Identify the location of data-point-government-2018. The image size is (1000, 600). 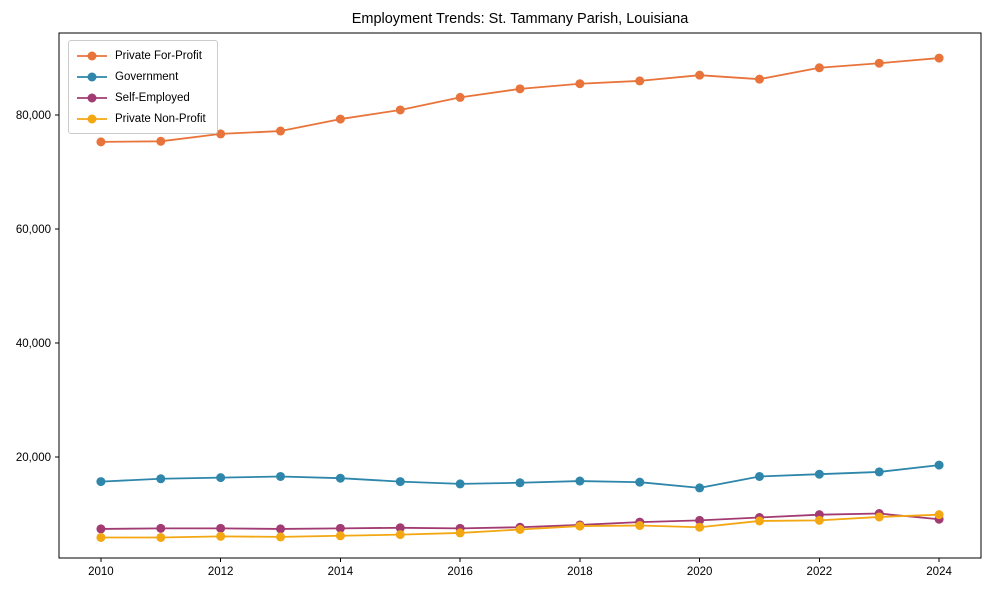
(580, 481).